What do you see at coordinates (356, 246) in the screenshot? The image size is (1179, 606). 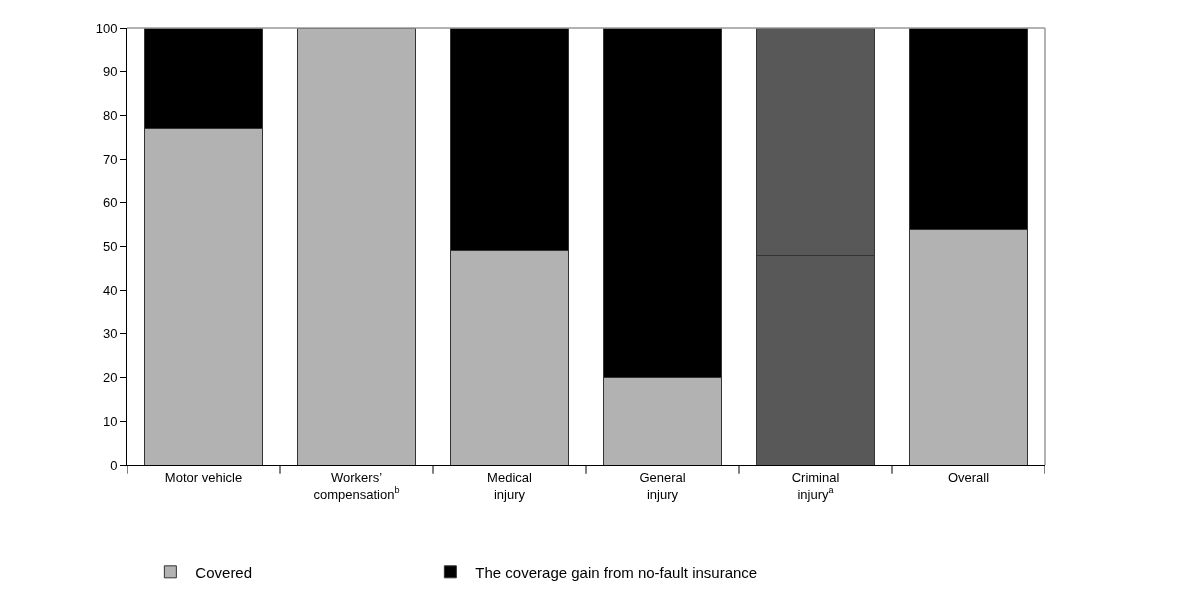 I see `bar` at bounding box center [356, 246].